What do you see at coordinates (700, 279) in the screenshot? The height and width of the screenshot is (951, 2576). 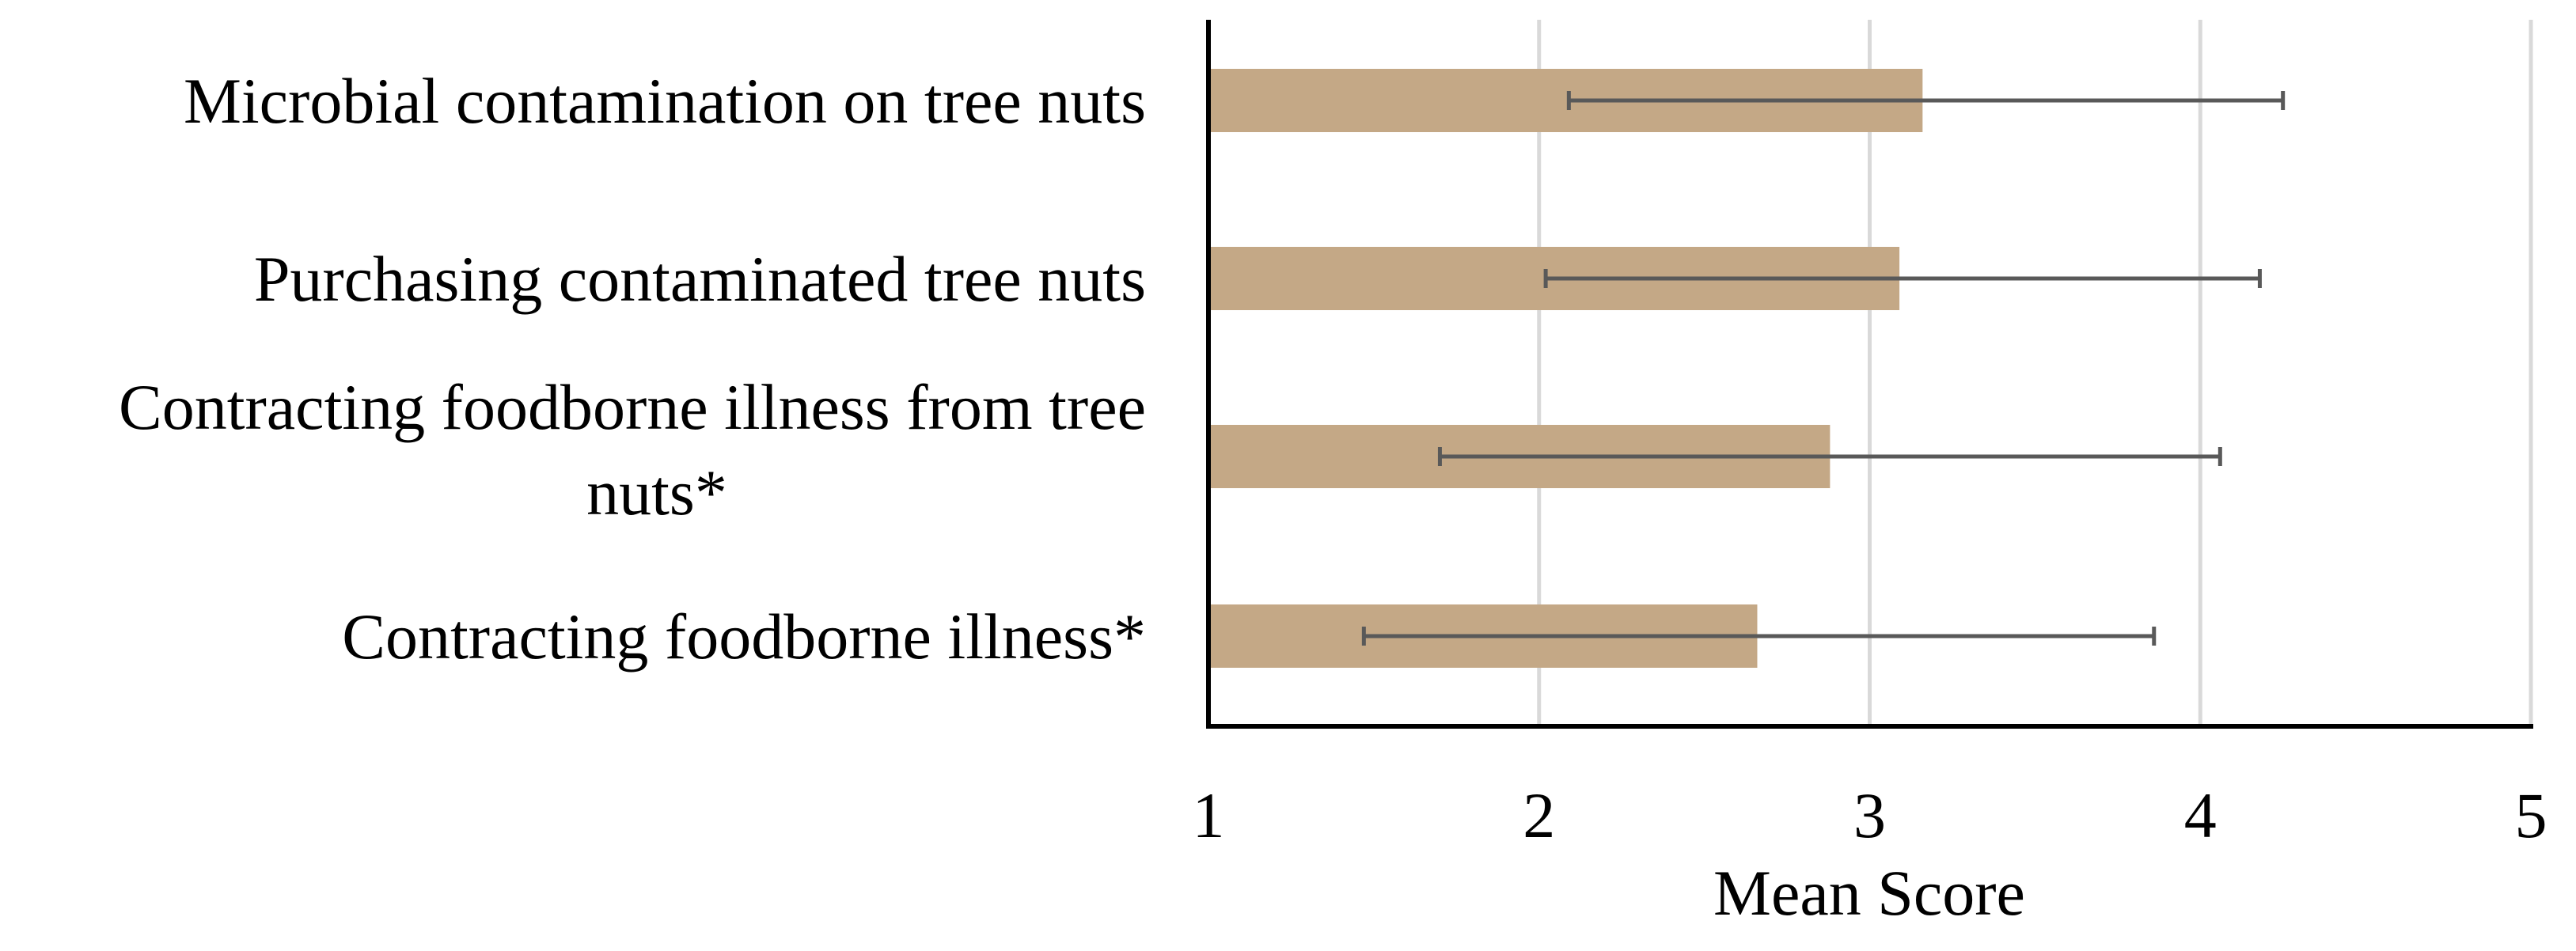 I see `category-label-2: Purchasing contaminated tree nuts` at bounding box center [700, 279].